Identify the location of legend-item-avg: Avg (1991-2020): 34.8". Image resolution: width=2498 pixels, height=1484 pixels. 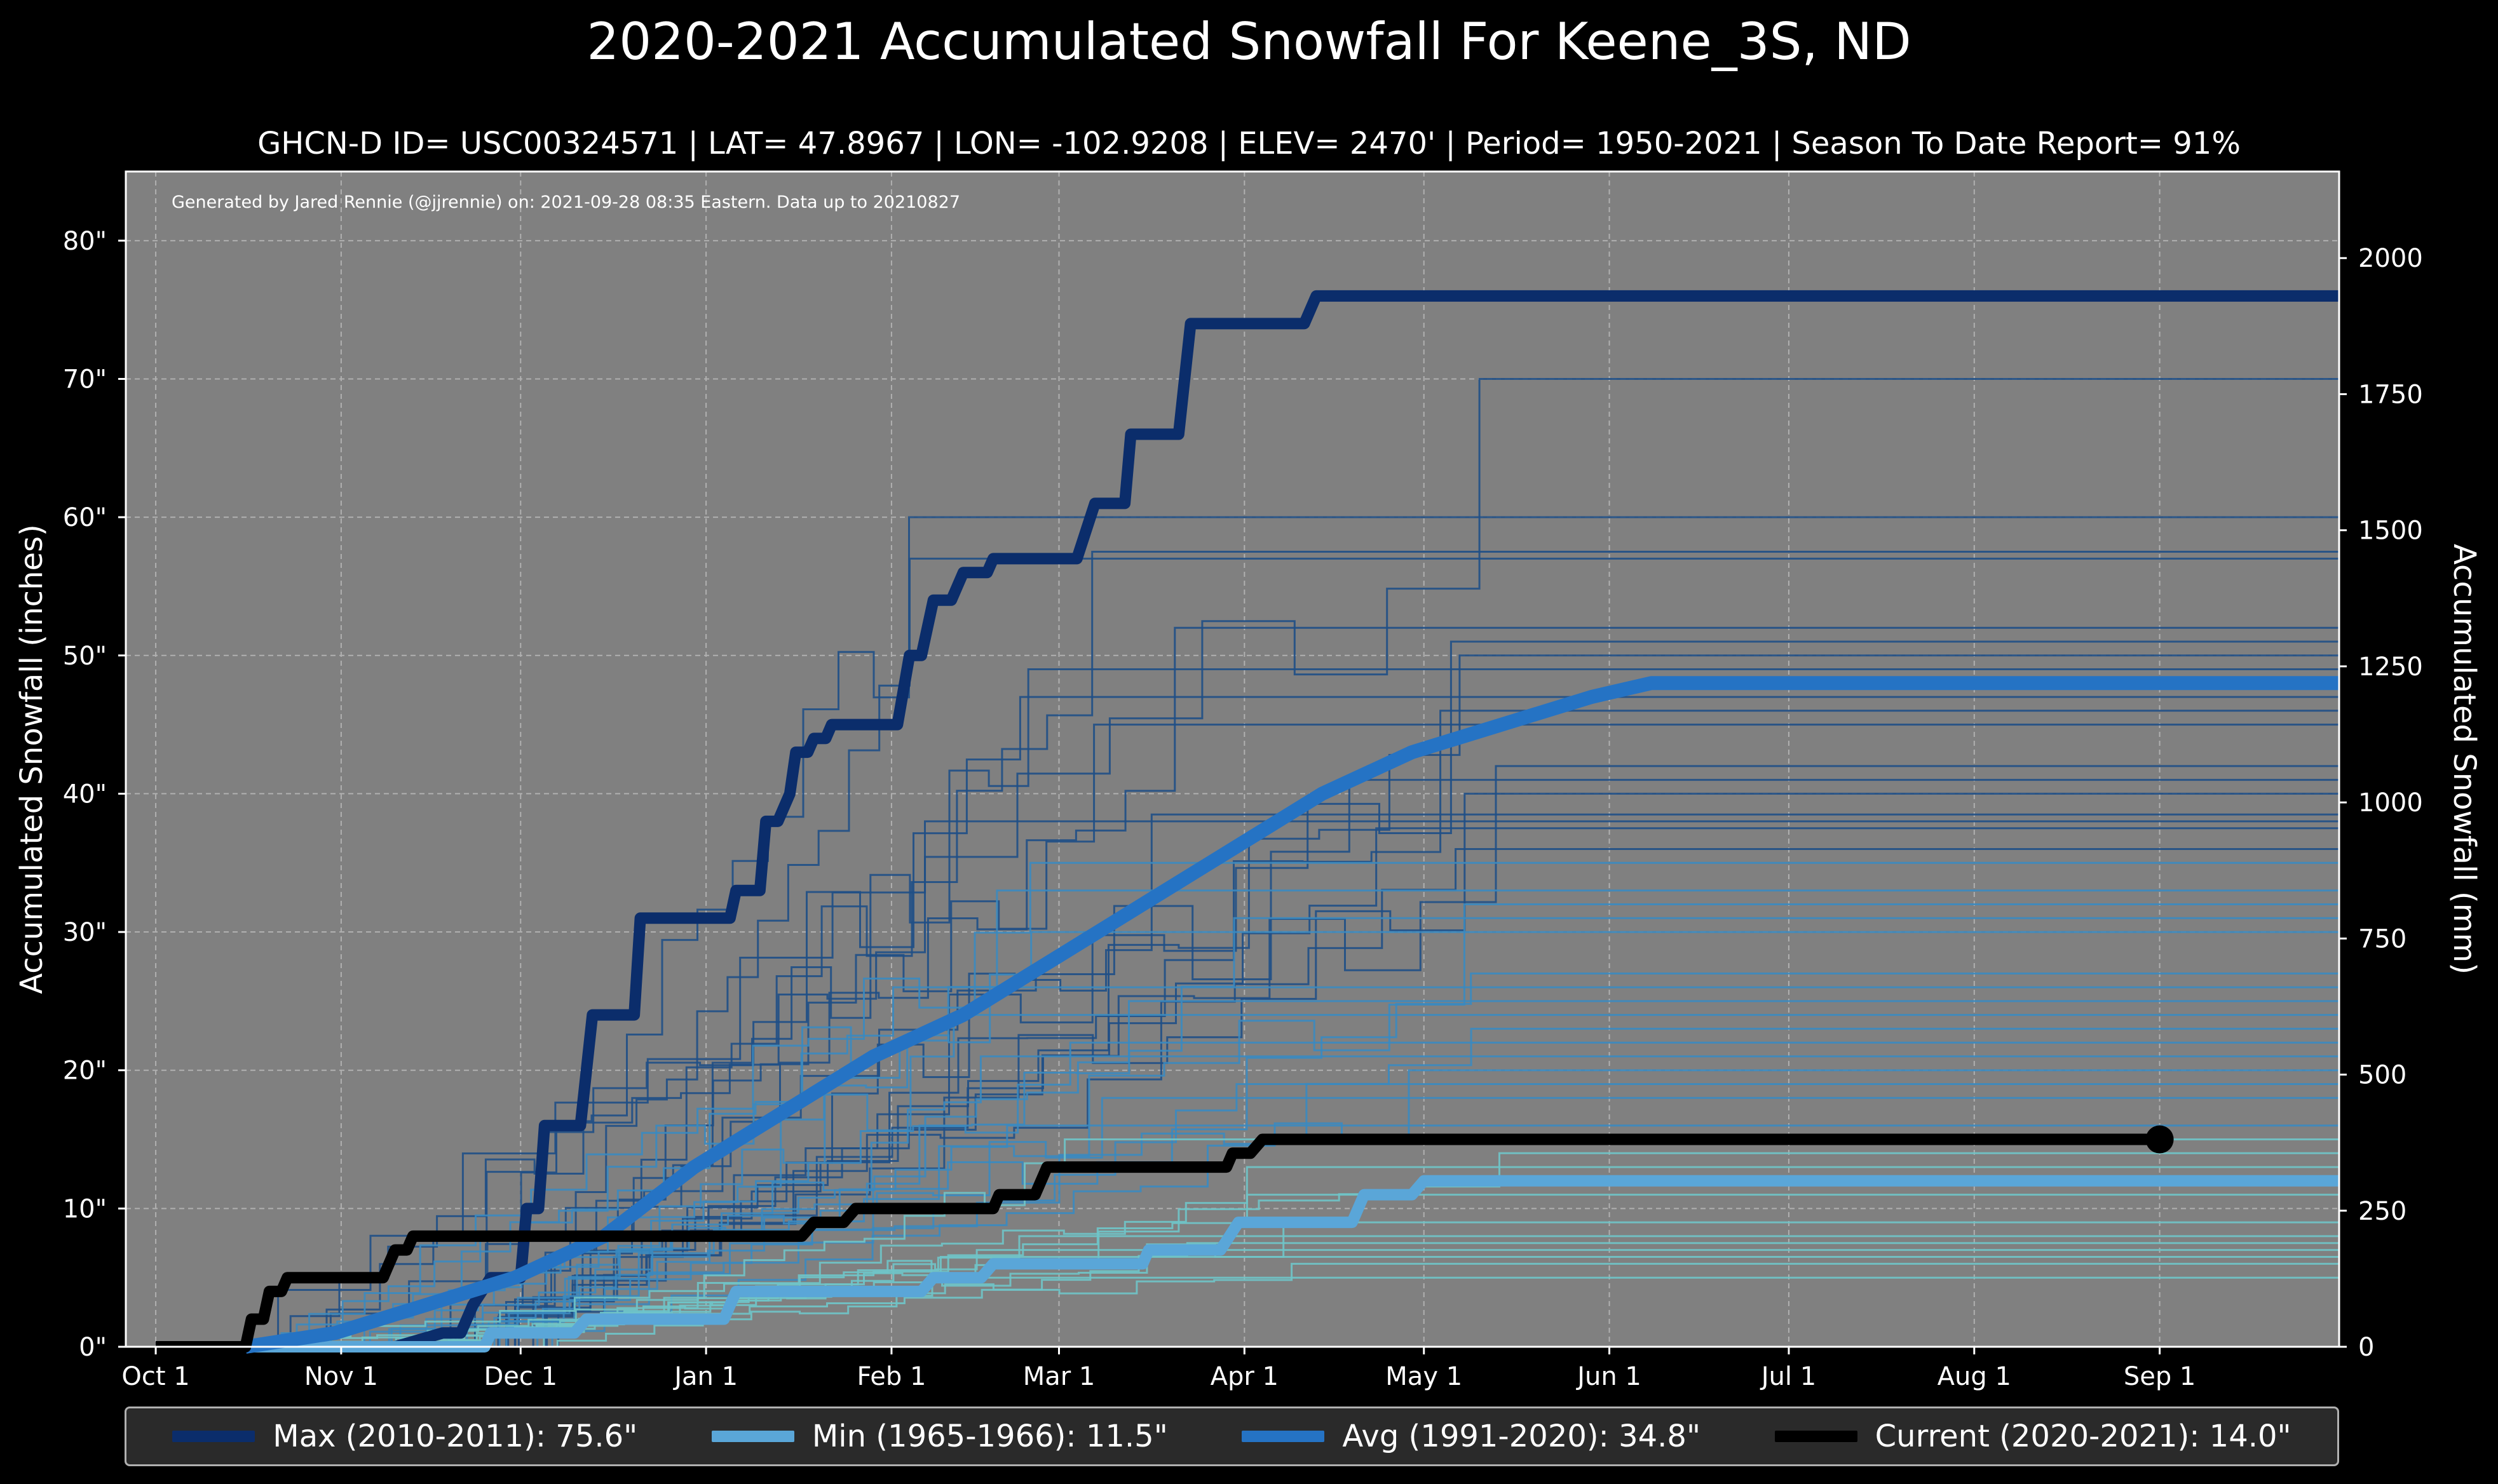
(1471, 1436).